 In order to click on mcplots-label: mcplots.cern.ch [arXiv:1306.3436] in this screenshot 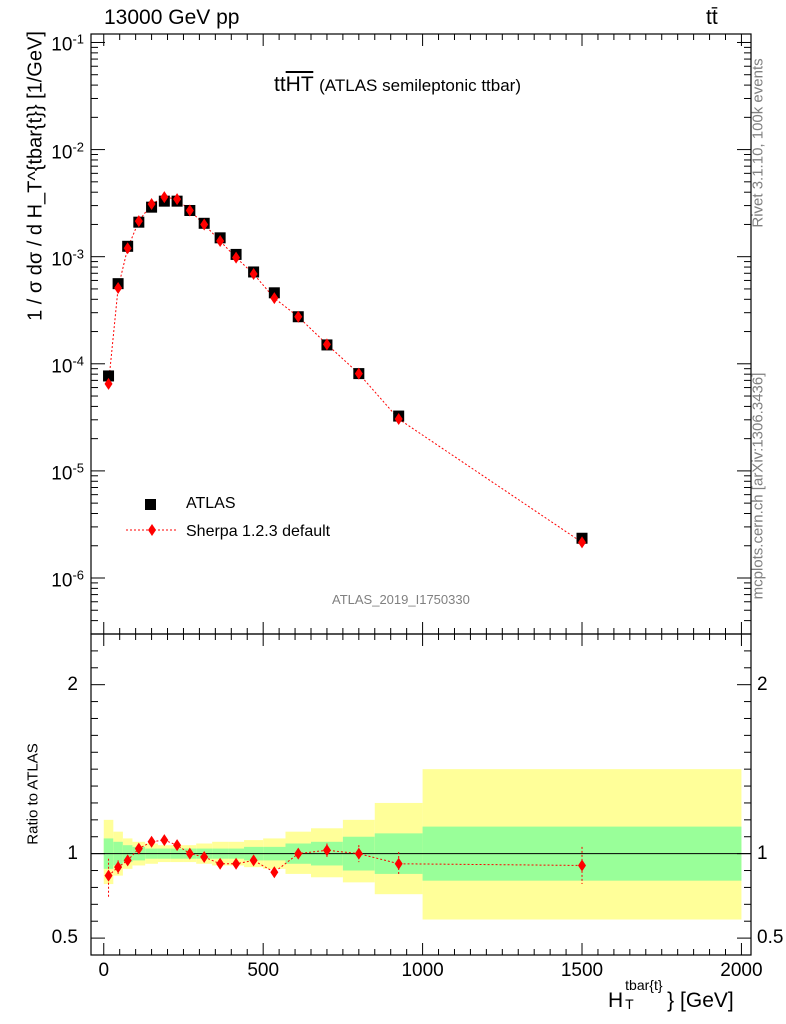, I will do `click(758, 486)`.